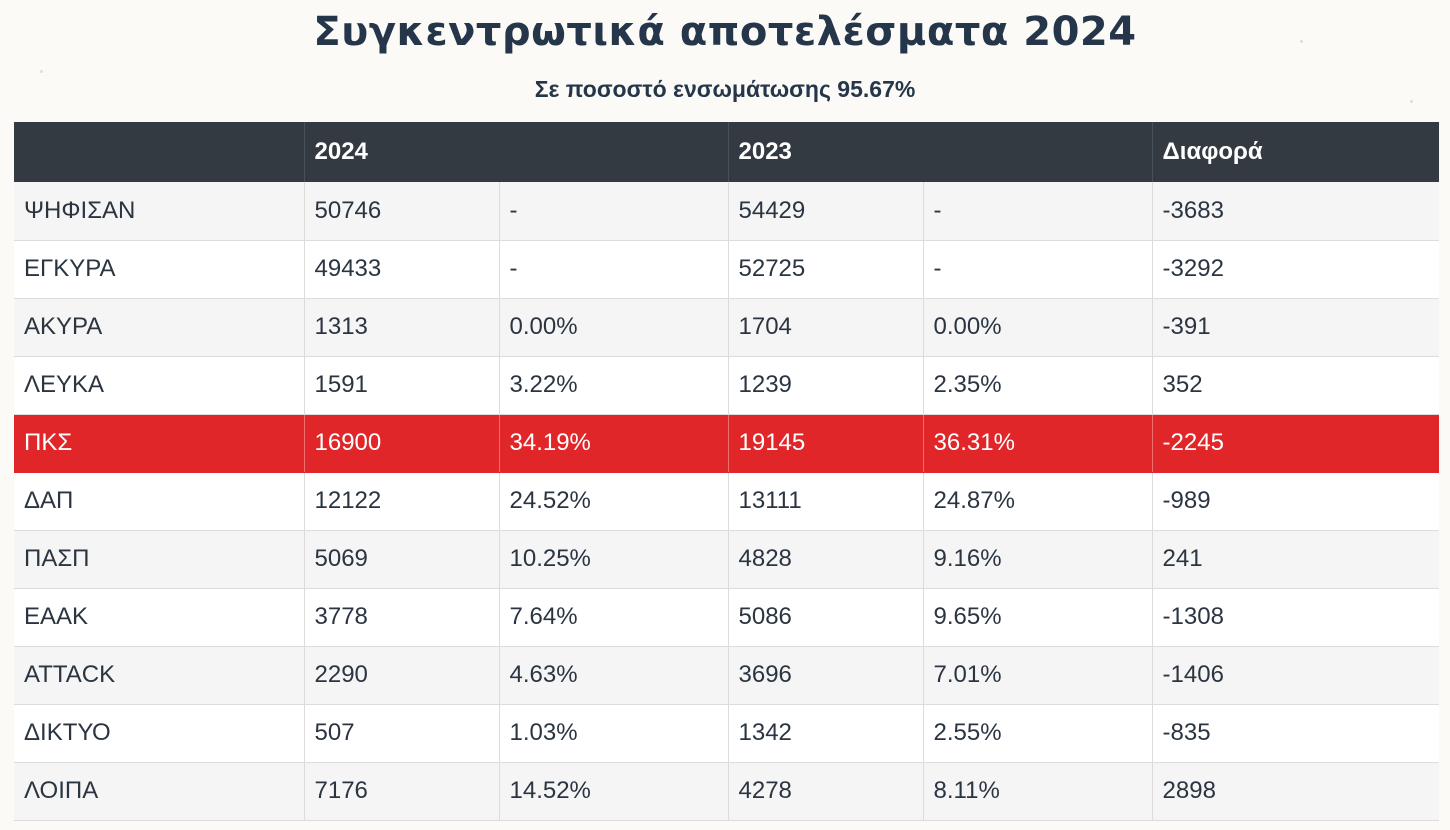  I want to click on votes-2024: 2290, so click(402, 675).